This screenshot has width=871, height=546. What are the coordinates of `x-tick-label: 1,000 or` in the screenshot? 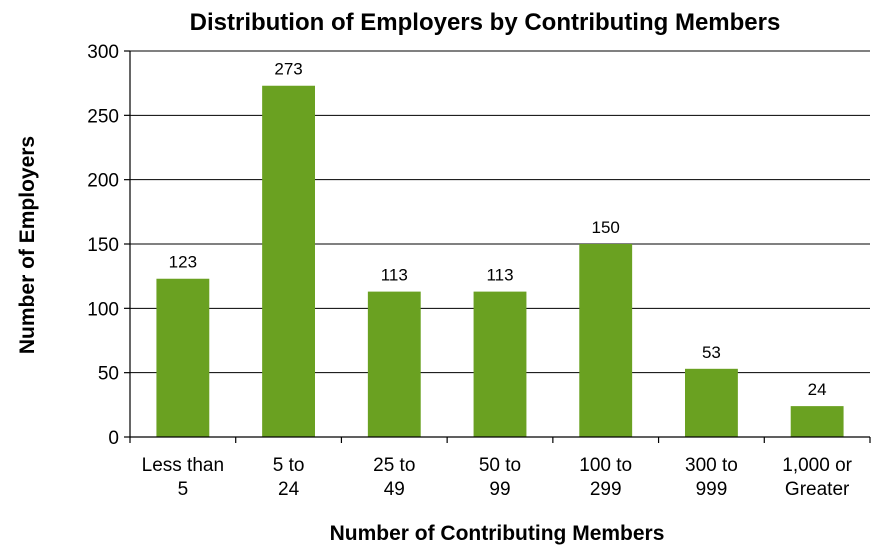 It's located at (817, 465).